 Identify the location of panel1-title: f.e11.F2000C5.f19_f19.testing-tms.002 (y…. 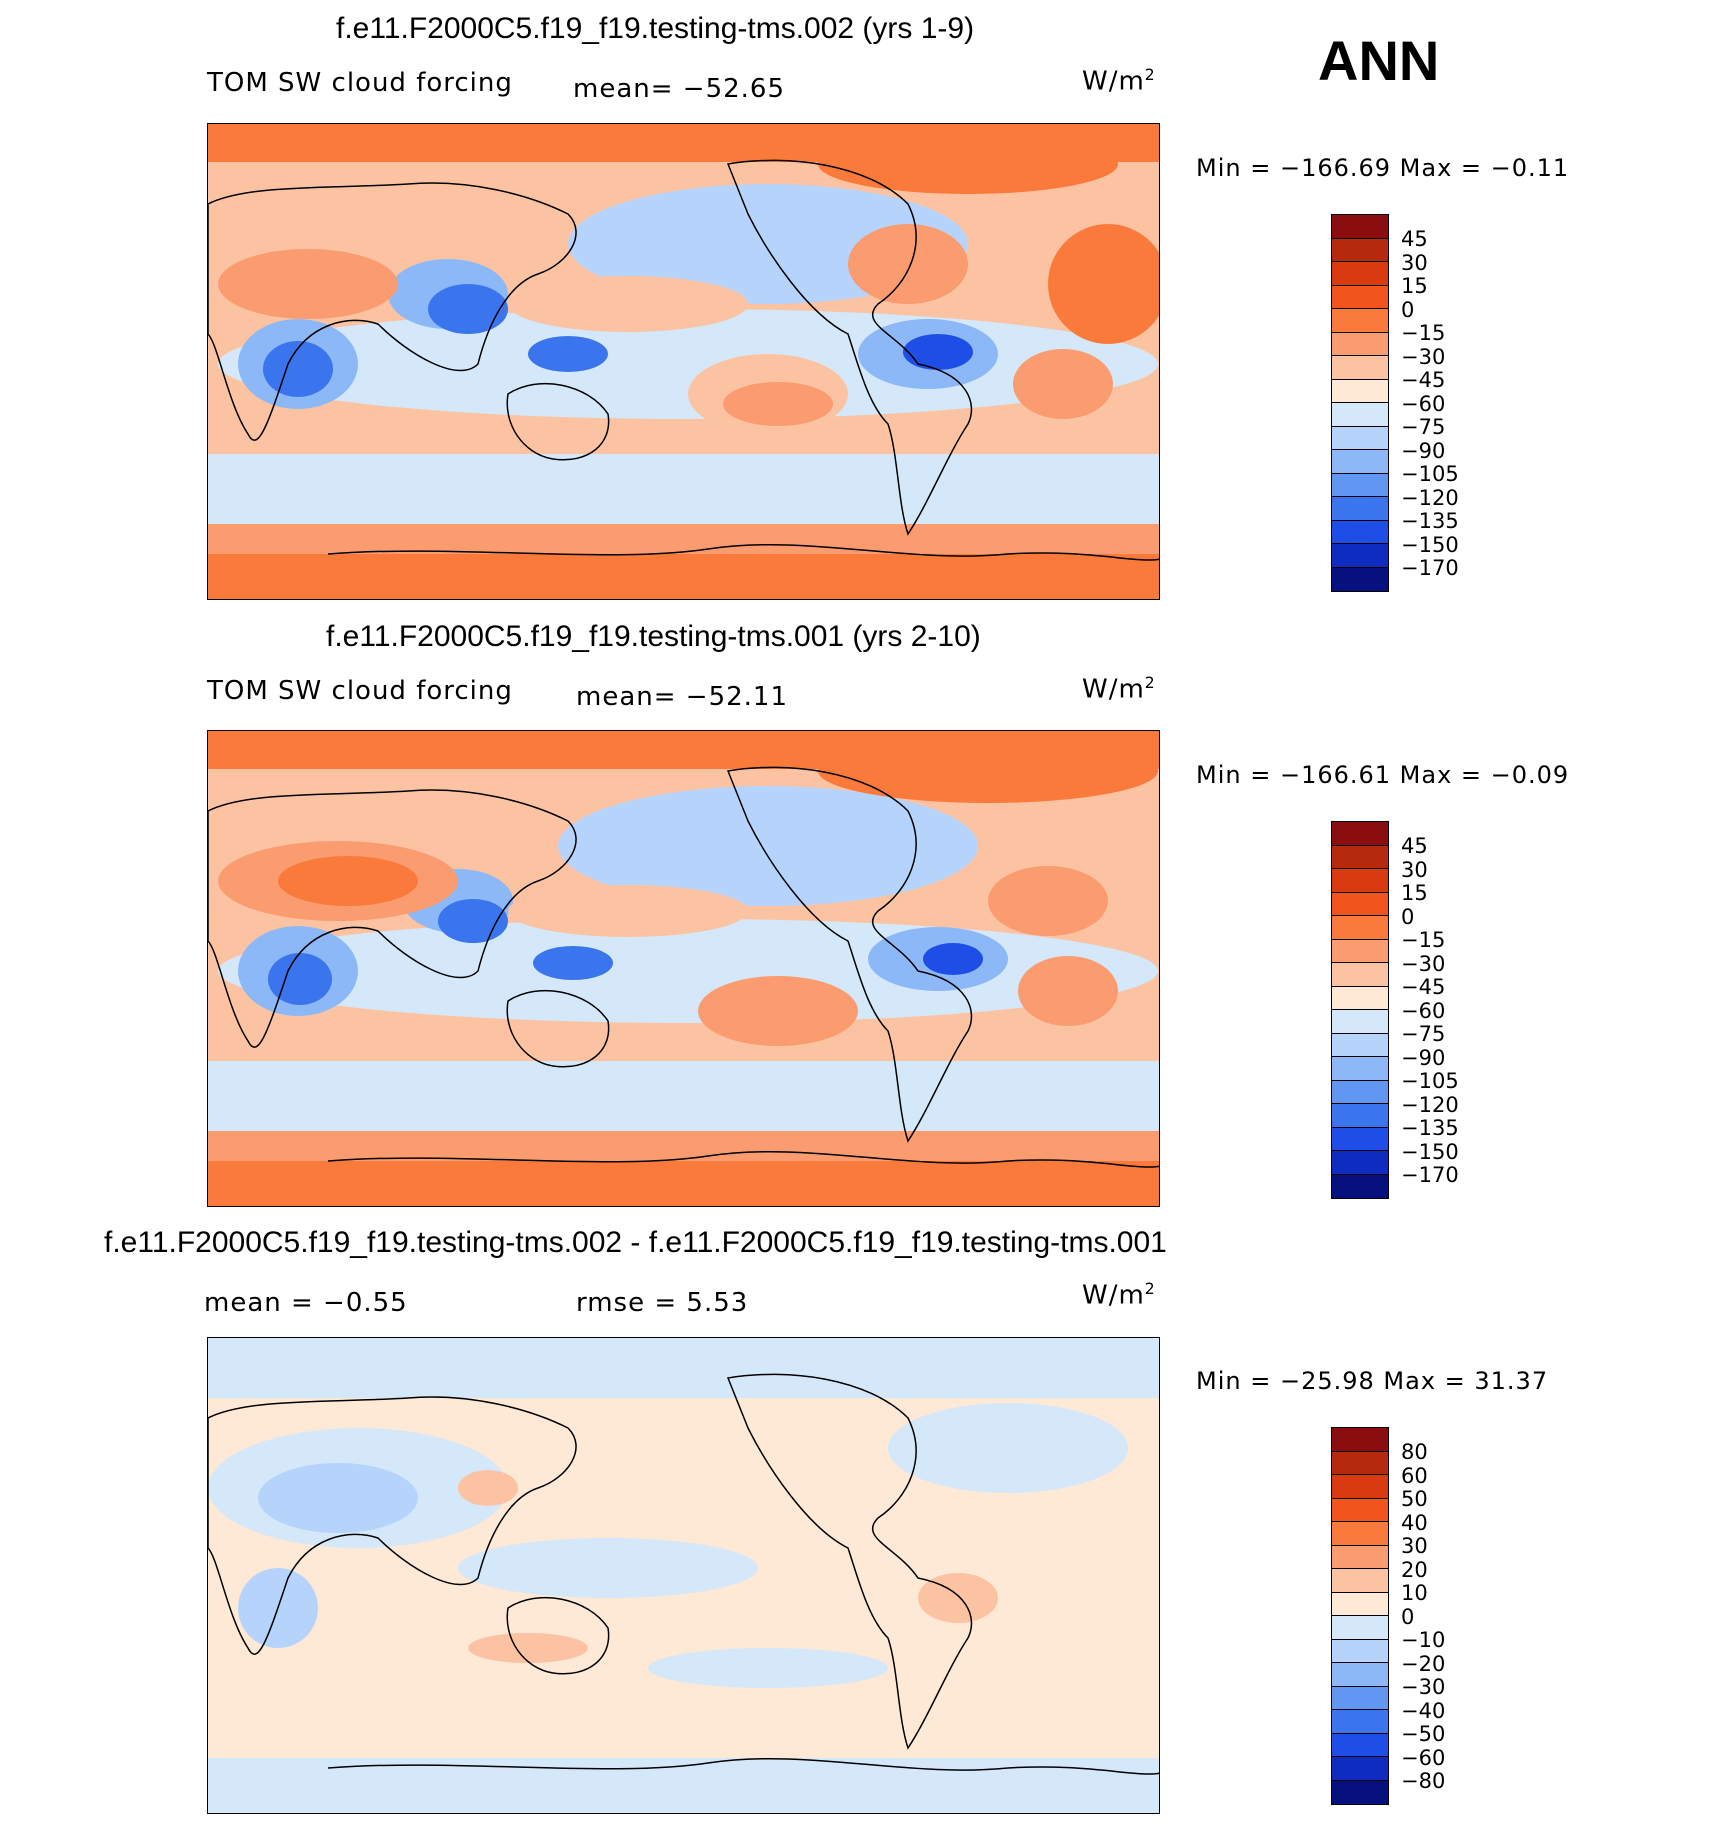
(655, 28).